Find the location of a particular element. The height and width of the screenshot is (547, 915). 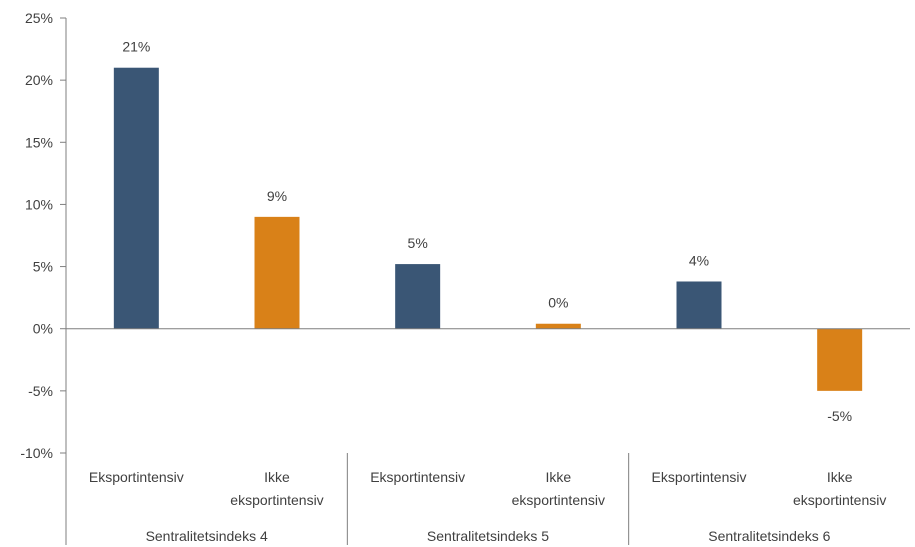

group-label: Sentralitetsindeks 6 is located at coordinates (769, 536).